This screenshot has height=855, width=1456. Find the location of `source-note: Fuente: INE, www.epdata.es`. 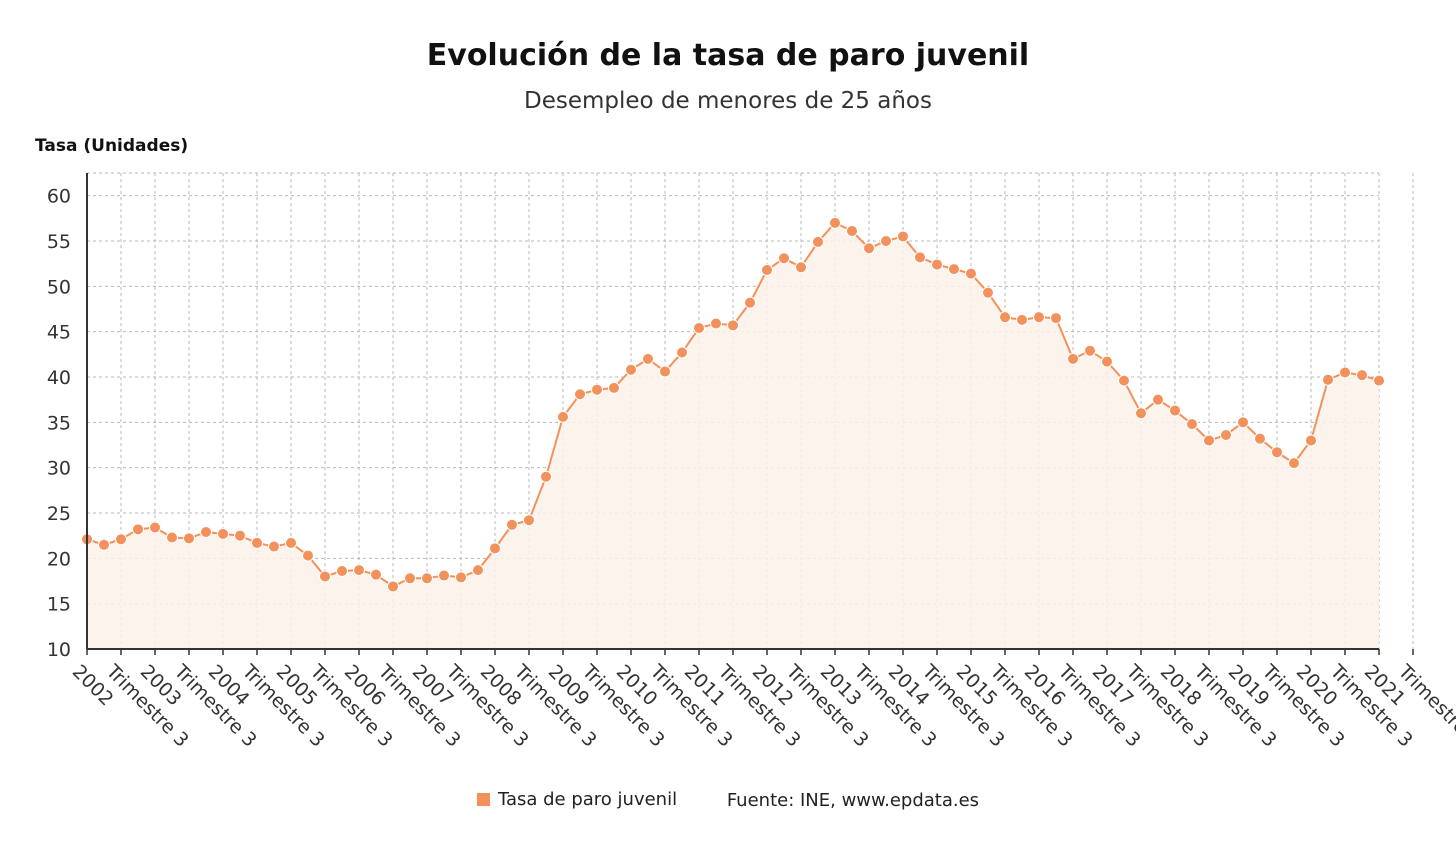

source-note: Fuente: INE, www.epdata.es is located at coordinates (853, 800).